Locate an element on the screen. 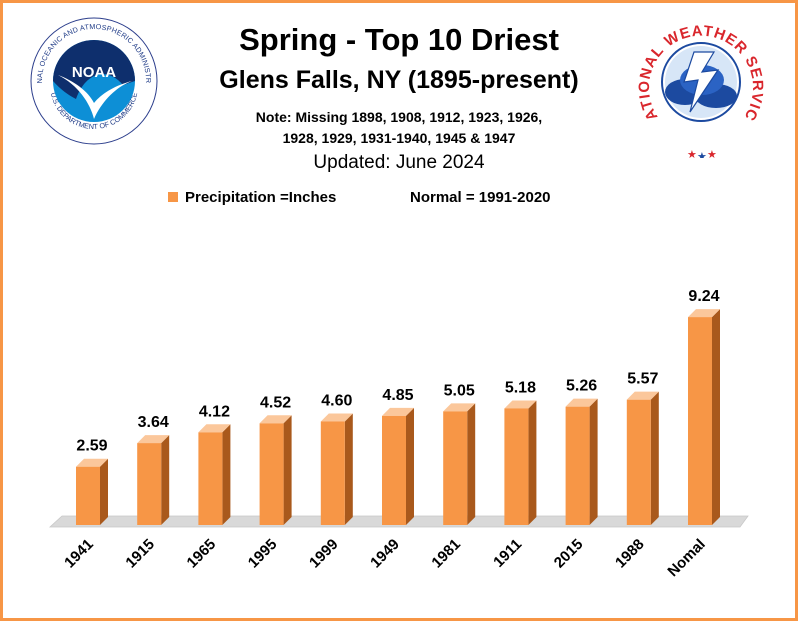 This screenshot has width=798, height=621. bar-value-label: 5.18 is located at coordinates (520, 387).